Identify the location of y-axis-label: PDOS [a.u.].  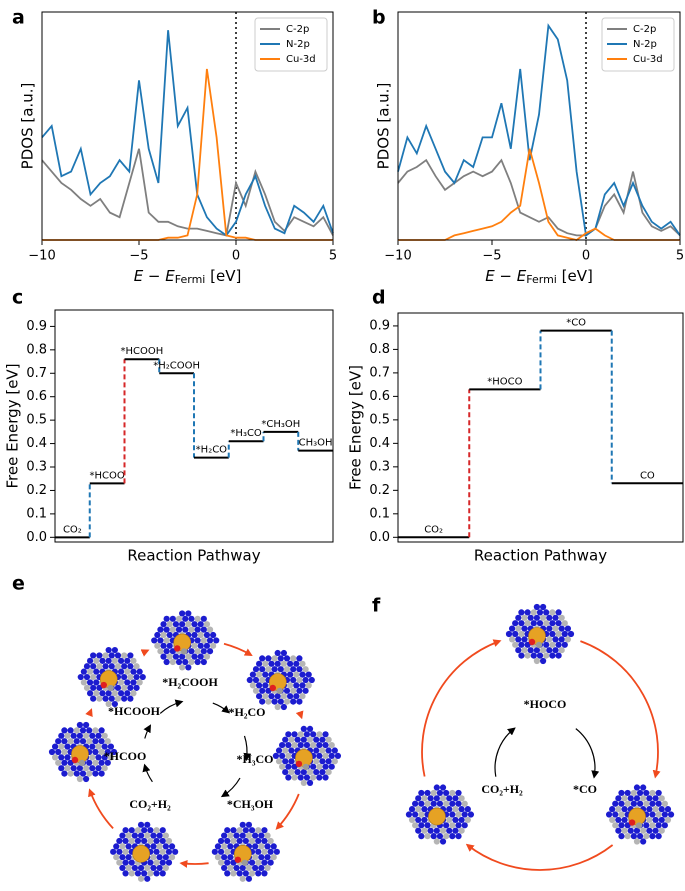
(28, 126).